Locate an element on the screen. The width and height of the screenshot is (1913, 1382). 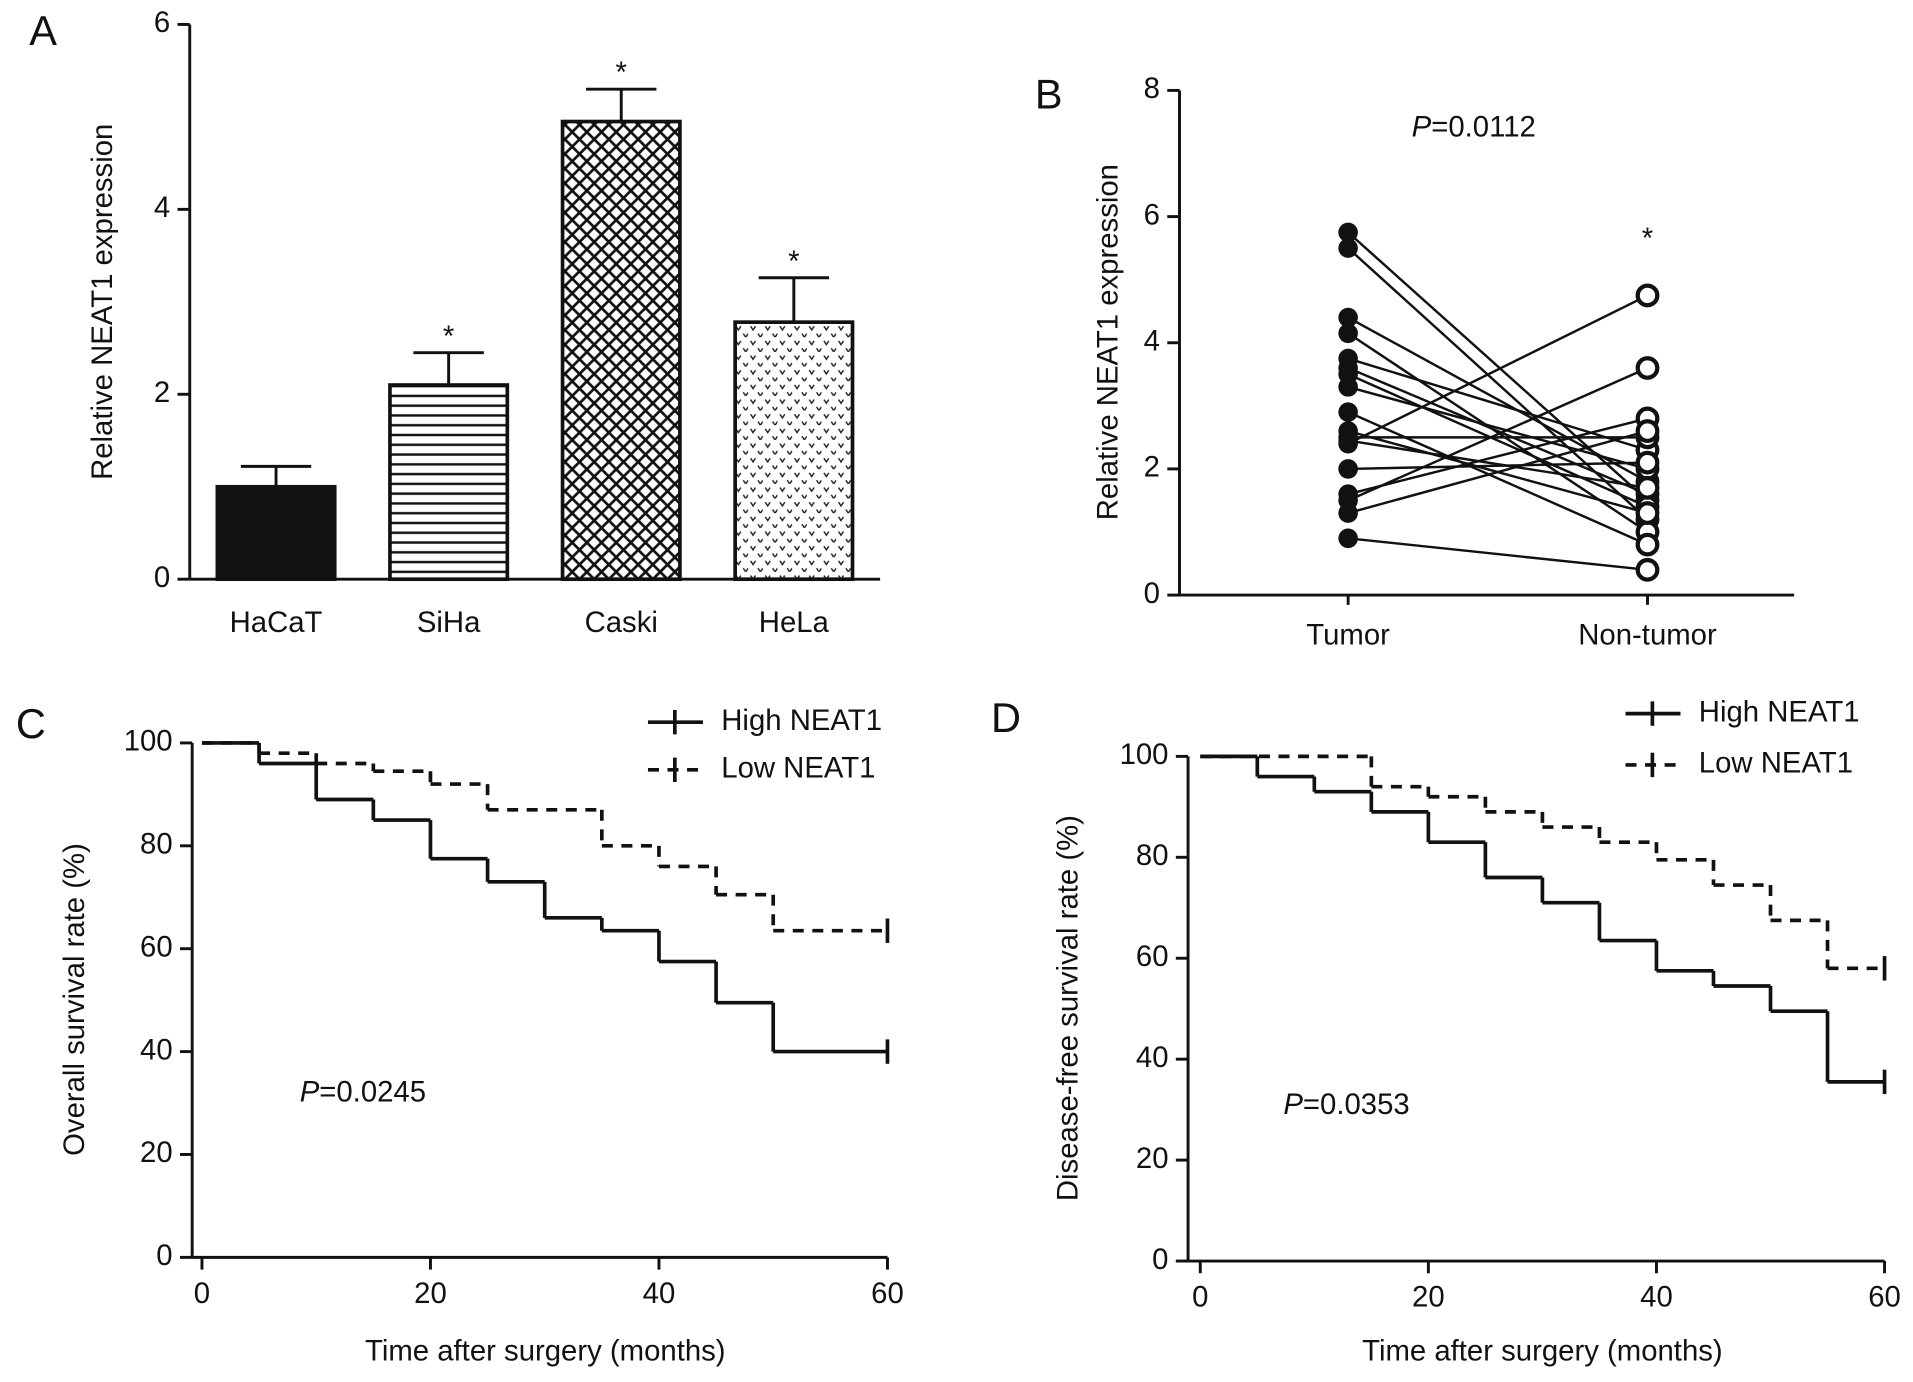
y-tick-label: 8 is located at coordinates (1152, 88).